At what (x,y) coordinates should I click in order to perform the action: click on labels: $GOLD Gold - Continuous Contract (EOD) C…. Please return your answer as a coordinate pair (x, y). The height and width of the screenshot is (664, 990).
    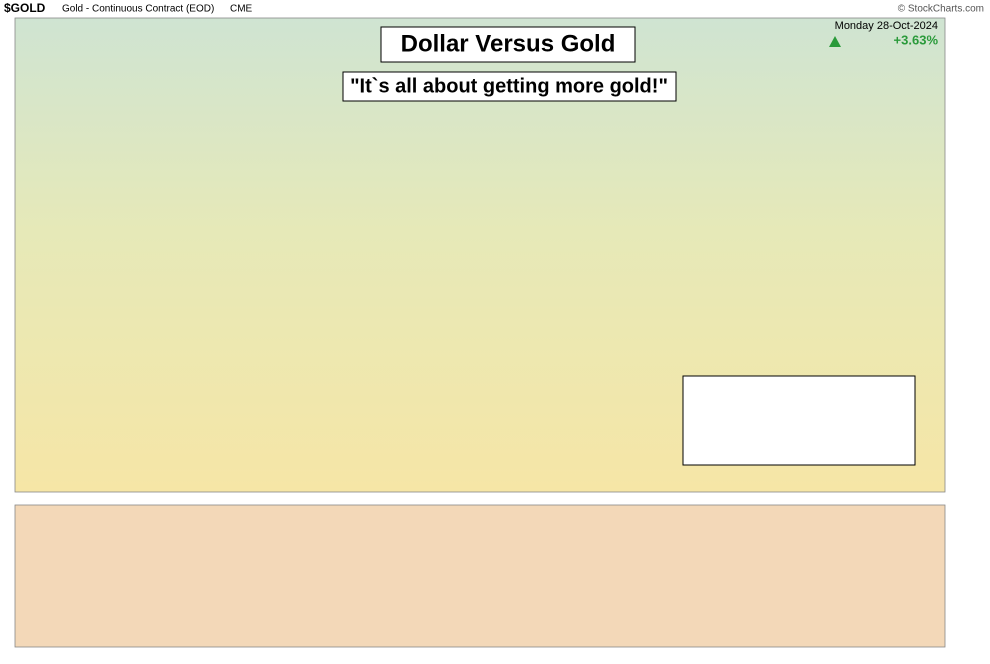
    Looking at the image, I should click on (494, 24).